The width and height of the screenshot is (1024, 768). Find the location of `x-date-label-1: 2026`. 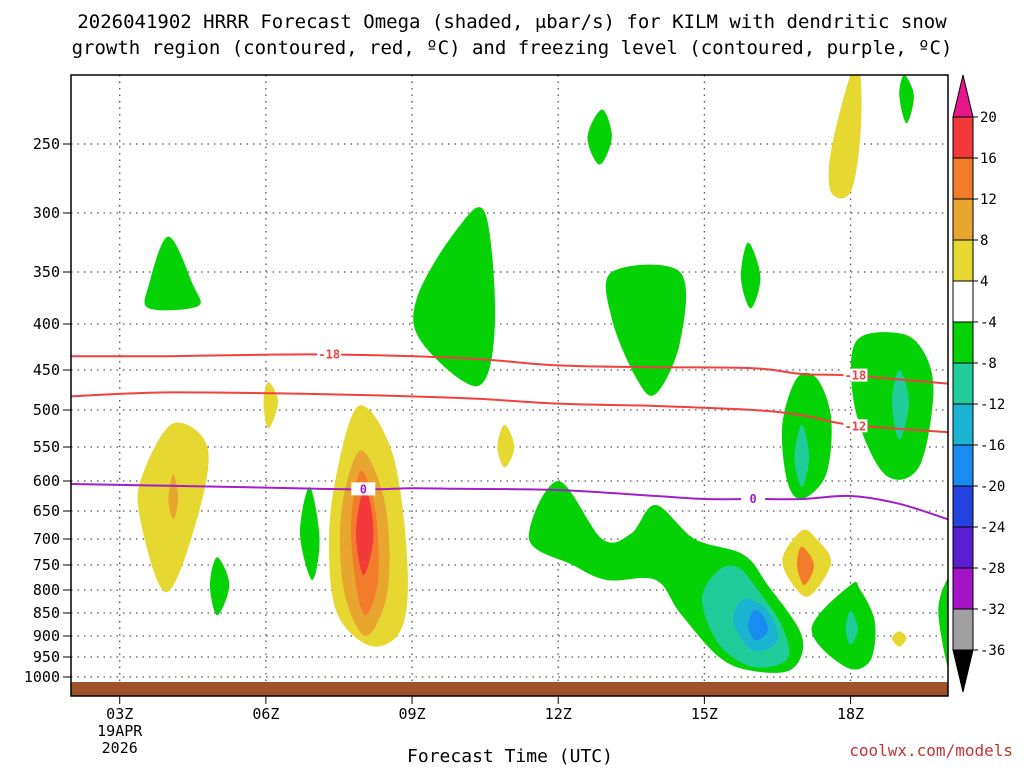

x-date-label-1: 2026 is located at coordinates (120, 748).